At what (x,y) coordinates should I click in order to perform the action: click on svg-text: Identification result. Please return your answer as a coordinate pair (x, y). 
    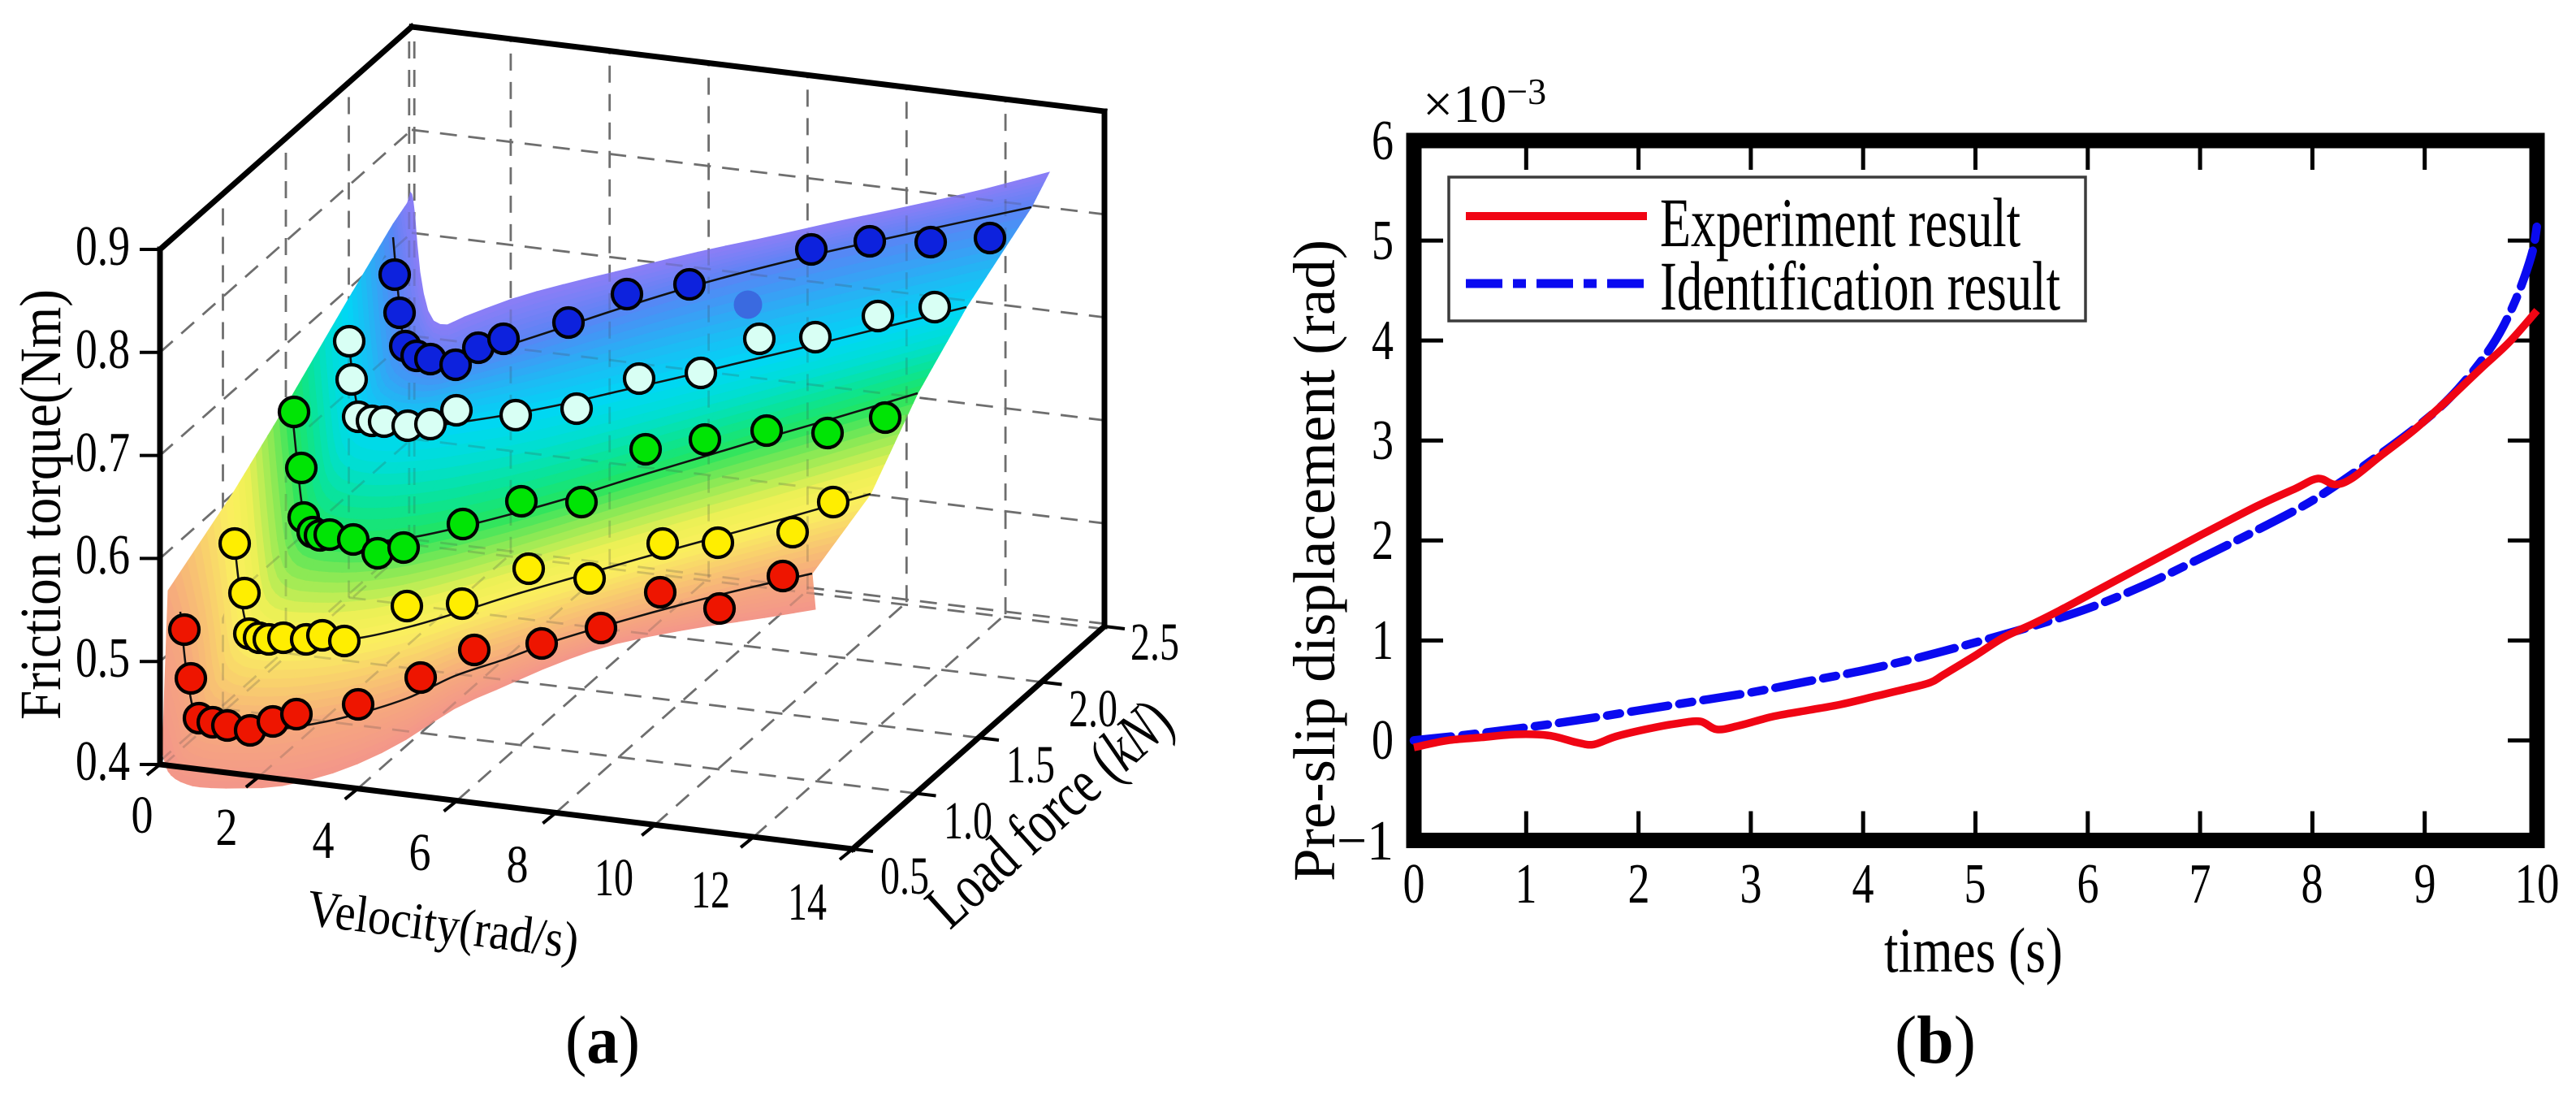
    Looking at the image, I should click on (1860, 286).